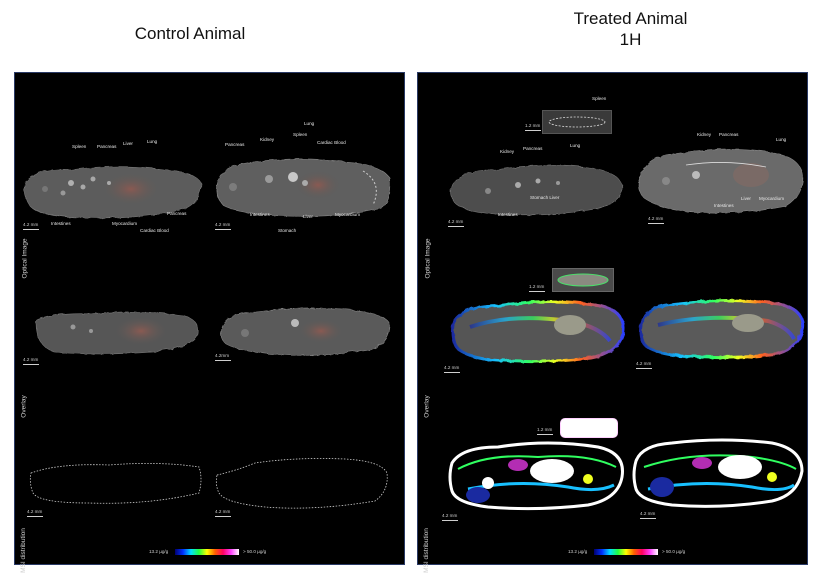 Image resolution: width=827 pixels, height=573 pixels. I want to click on control-ov-left-scale: 4.2 mm, so click(31, 361).